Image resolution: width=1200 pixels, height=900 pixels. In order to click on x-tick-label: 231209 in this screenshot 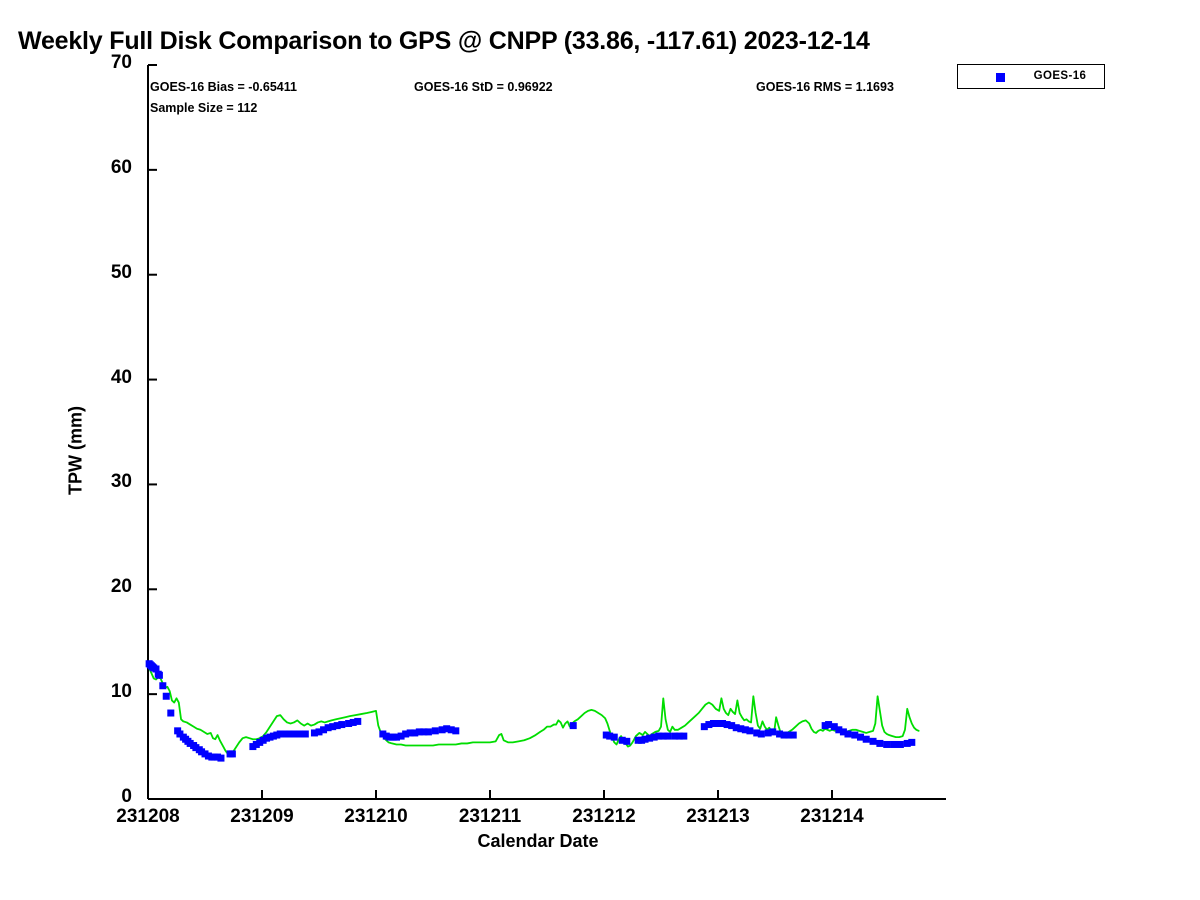, I will do `click(262, 816)`.